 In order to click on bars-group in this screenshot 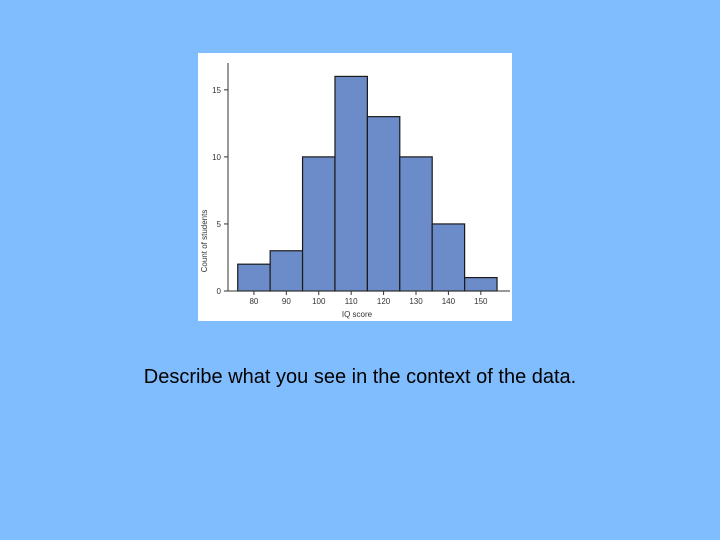, I will do `click(367, 183)`.